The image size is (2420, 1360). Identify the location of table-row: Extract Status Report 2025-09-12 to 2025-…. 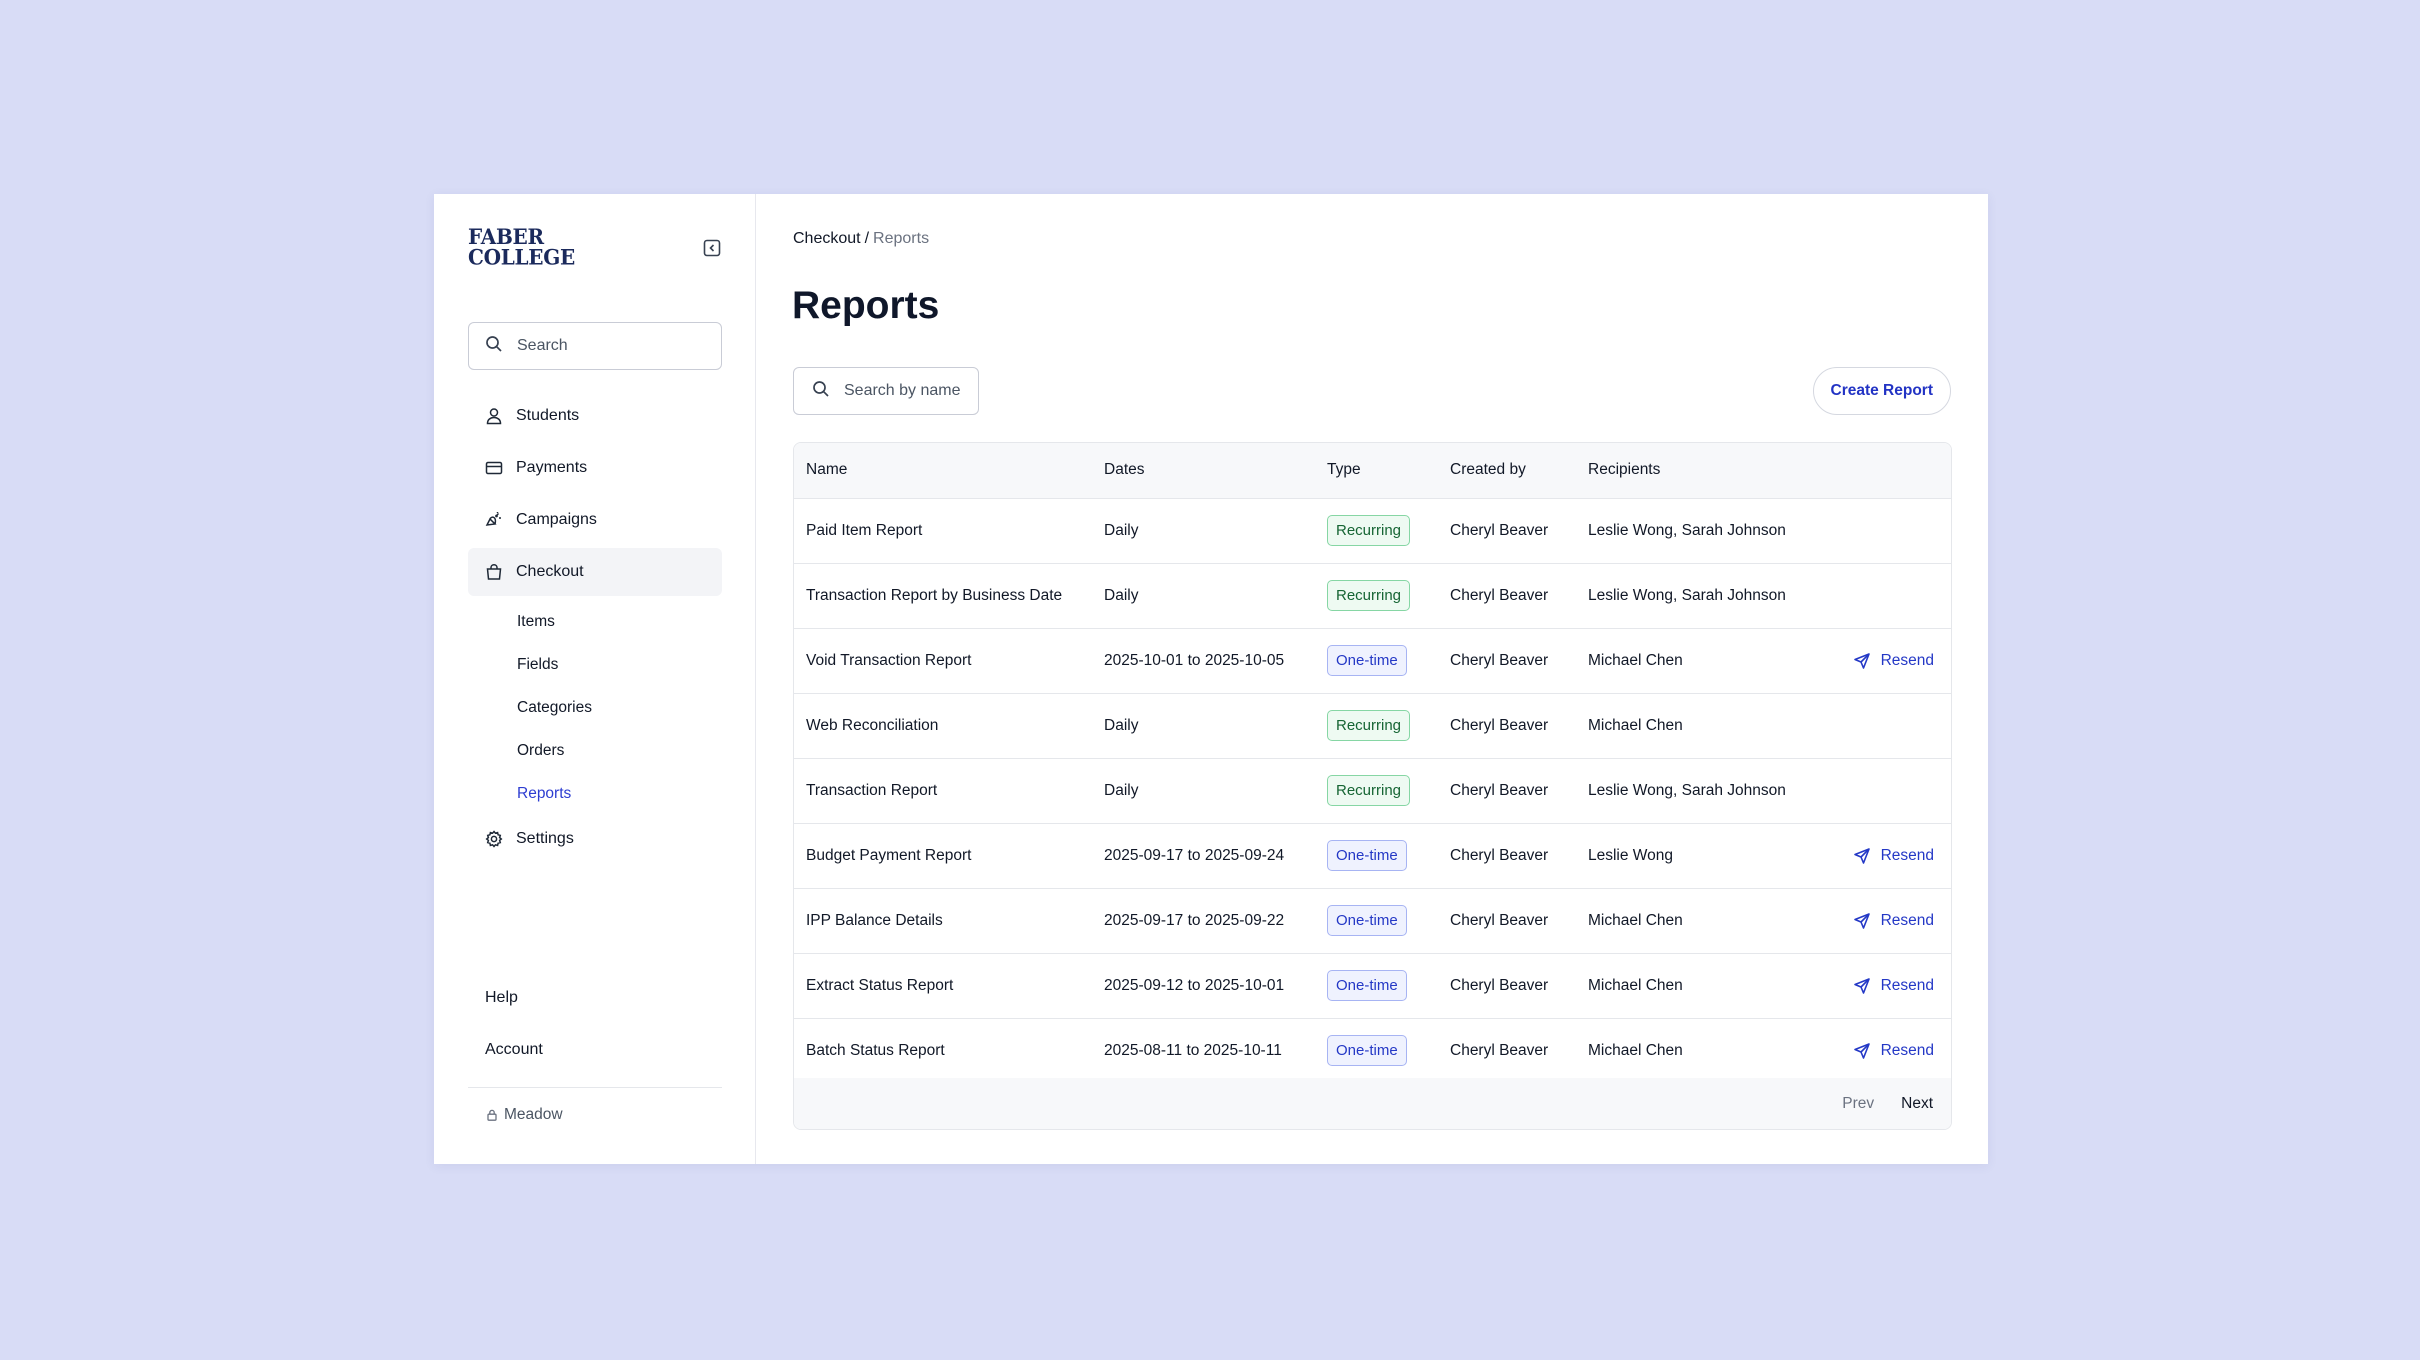
(1372, 985).